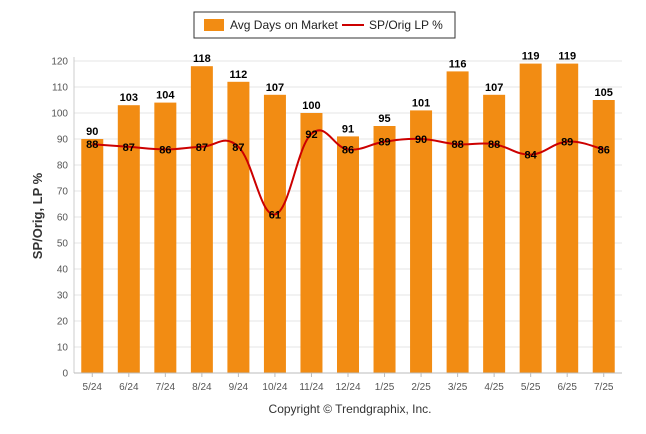 The height and width of the screenshot is (434, 646). I want to click on y-tick-label: 30, so click(63, 296).